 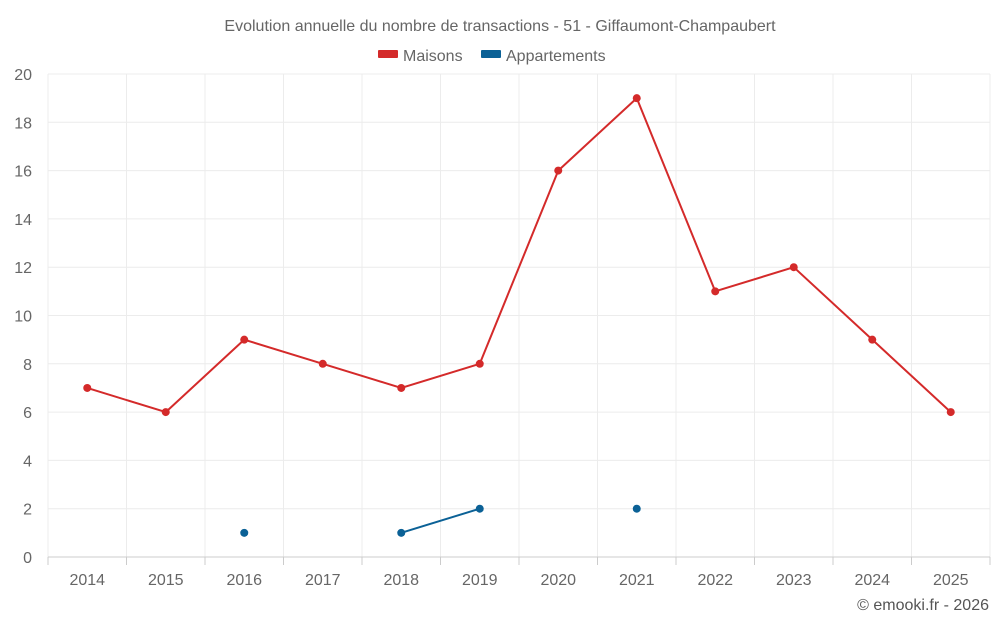 I want to click on y-tick-label: 14, so click(x=23, y=220).